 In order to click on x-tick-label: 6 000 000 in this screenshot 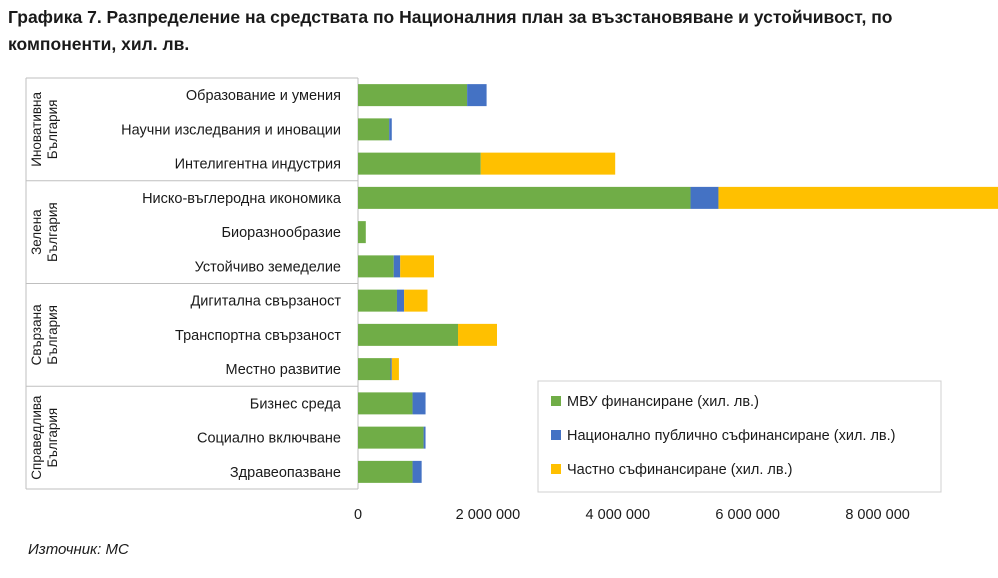, I will do `click(747, 515)`.